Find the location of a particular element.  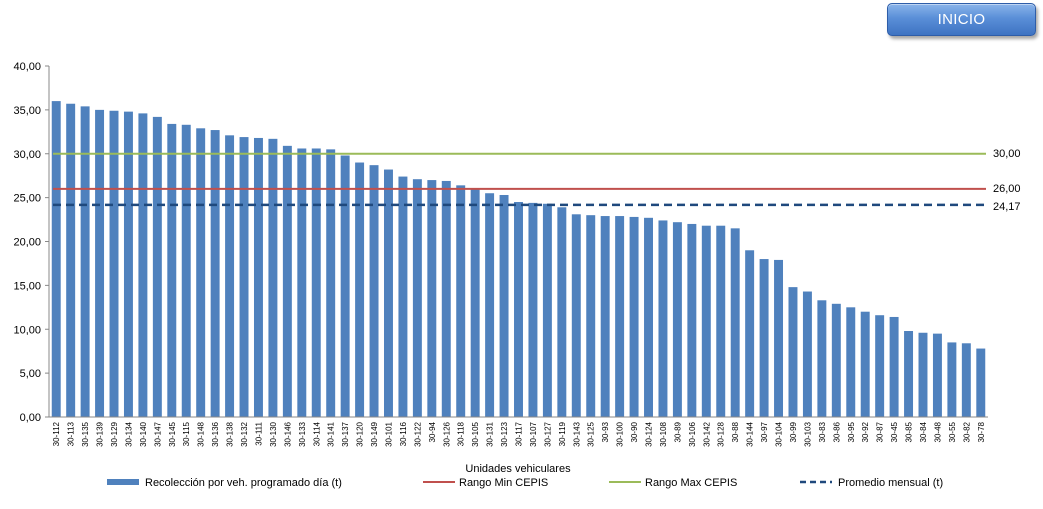

x-tick-label: 30-122 is located at coordinates (417, 433).